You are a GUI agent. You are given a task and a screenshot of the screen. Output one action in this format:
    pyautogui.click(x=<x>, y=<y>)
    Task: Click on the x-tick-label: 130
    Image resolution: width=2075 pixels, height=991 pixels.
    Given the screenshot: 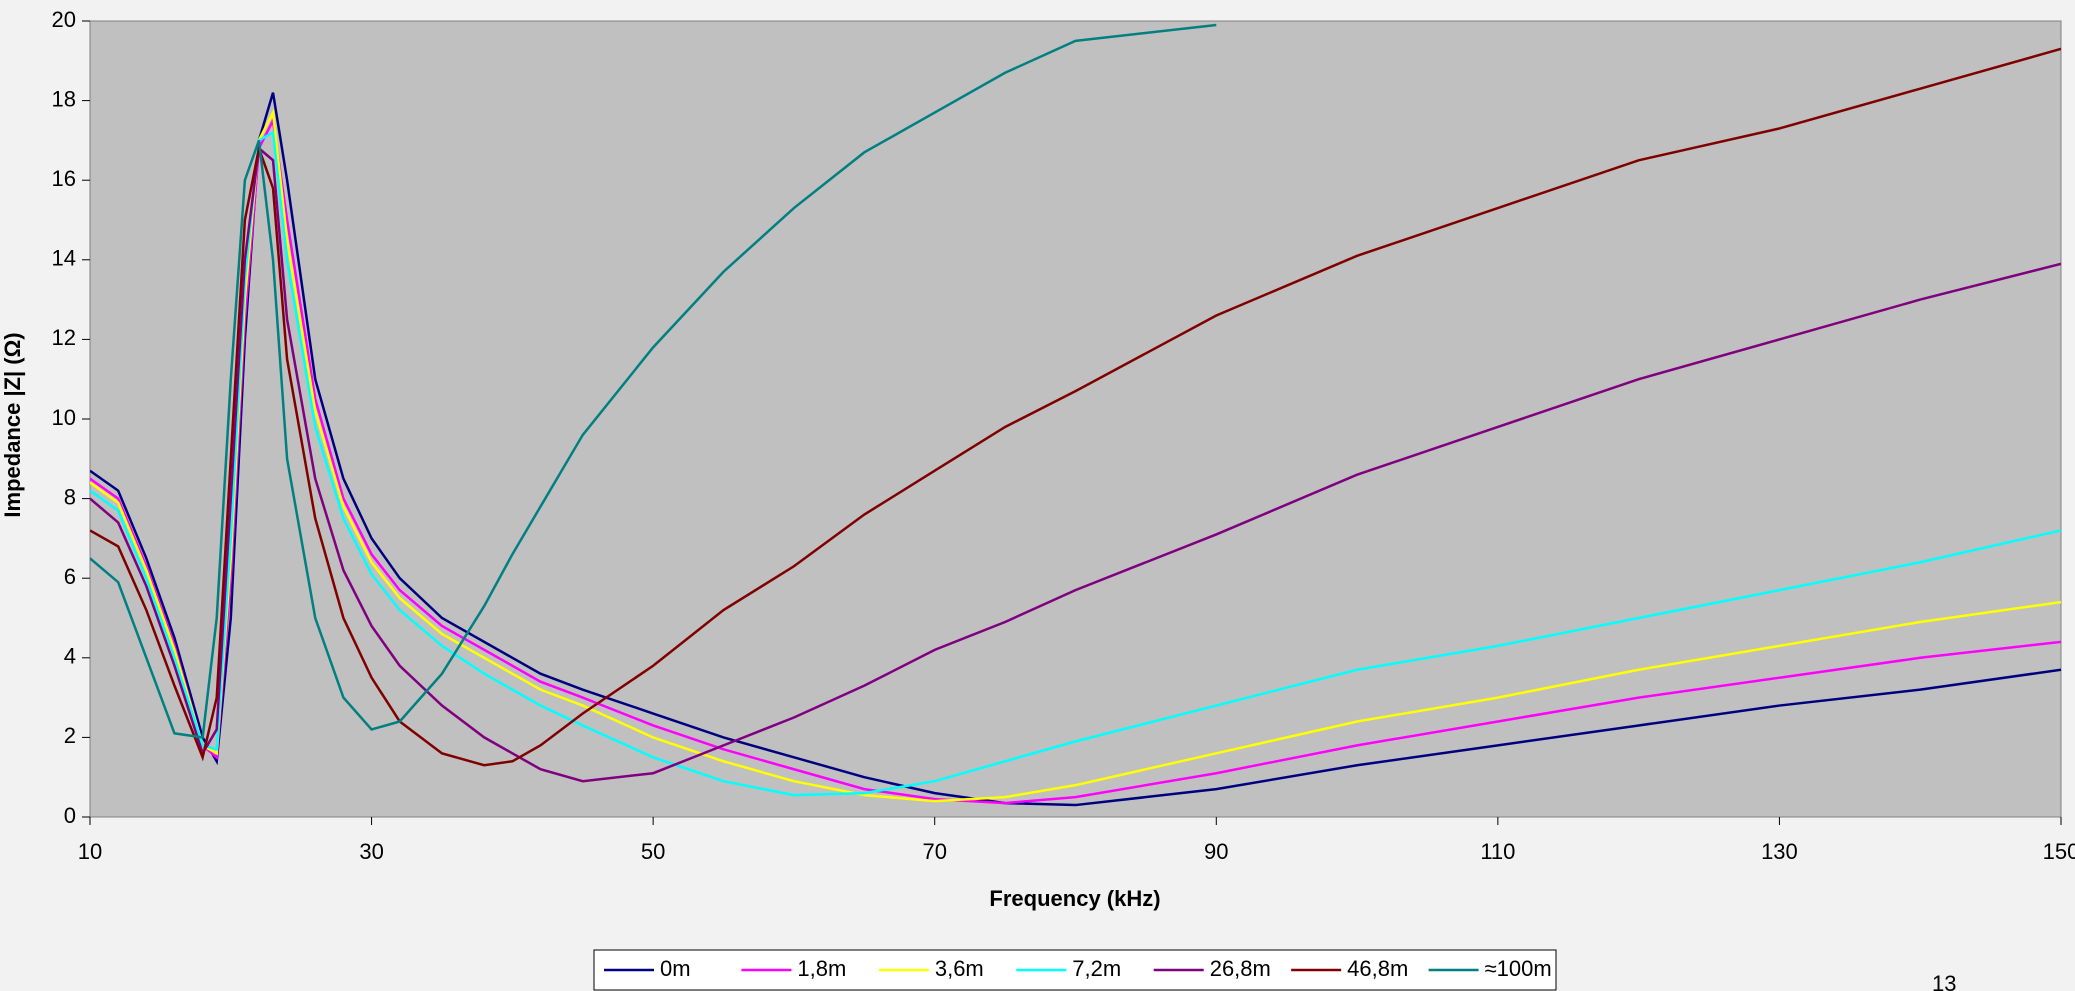 What is the action you would take?
    pyautogui.click(x=1779, y=851)
    